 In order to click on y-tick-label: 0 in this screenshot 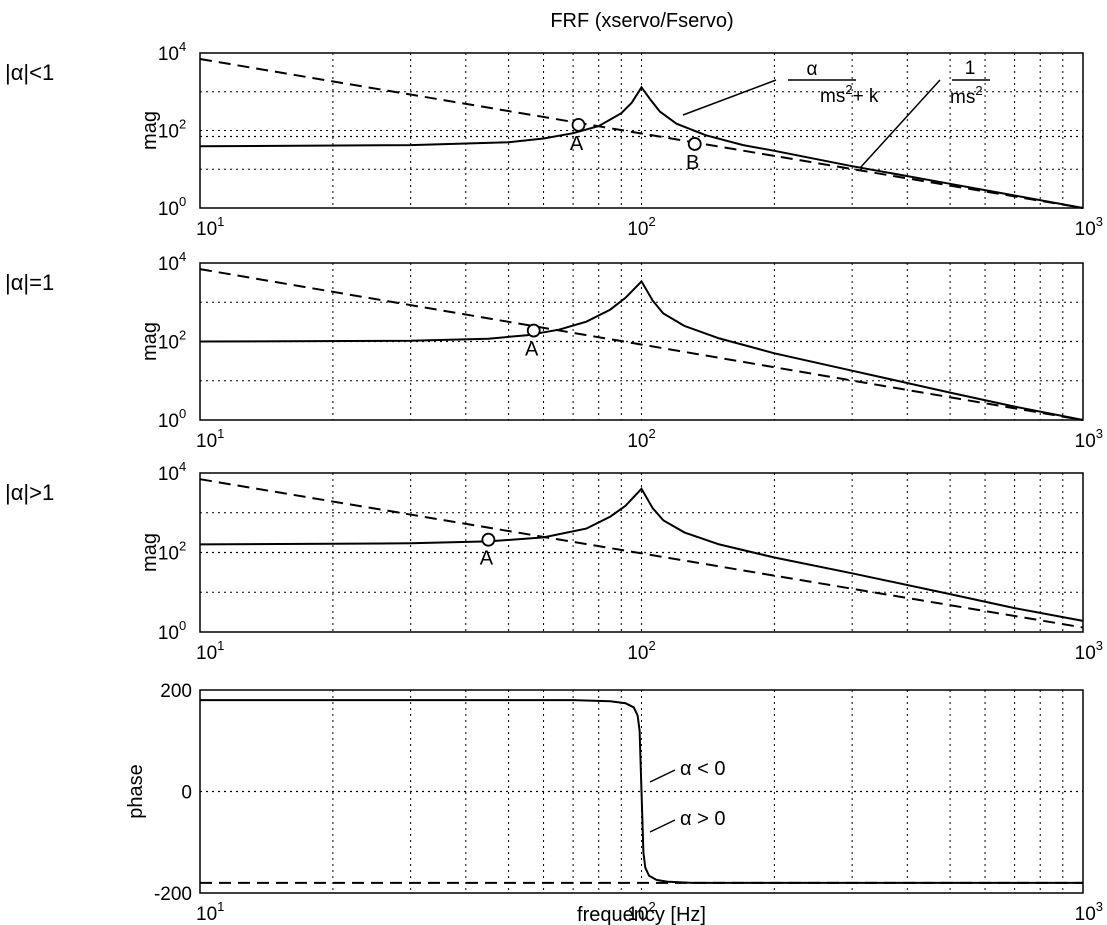, I will do `click(186, 793)`.